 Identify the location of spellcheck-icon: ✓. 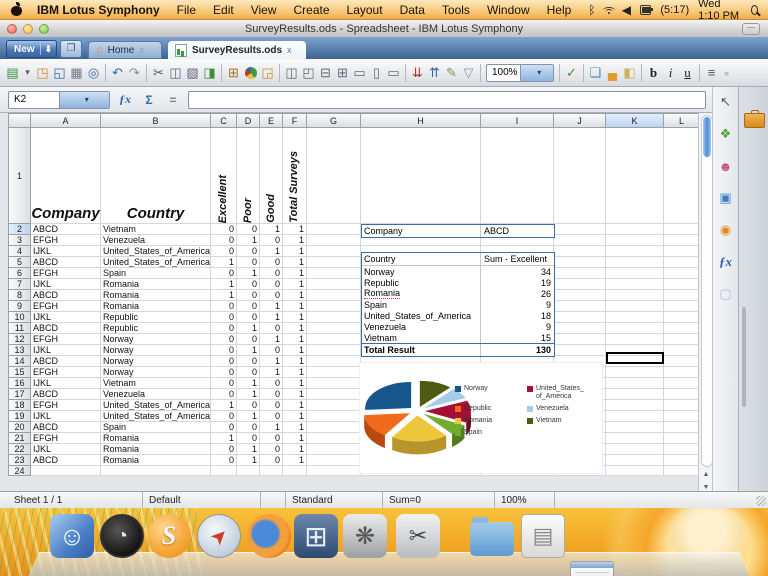
(571, 72).